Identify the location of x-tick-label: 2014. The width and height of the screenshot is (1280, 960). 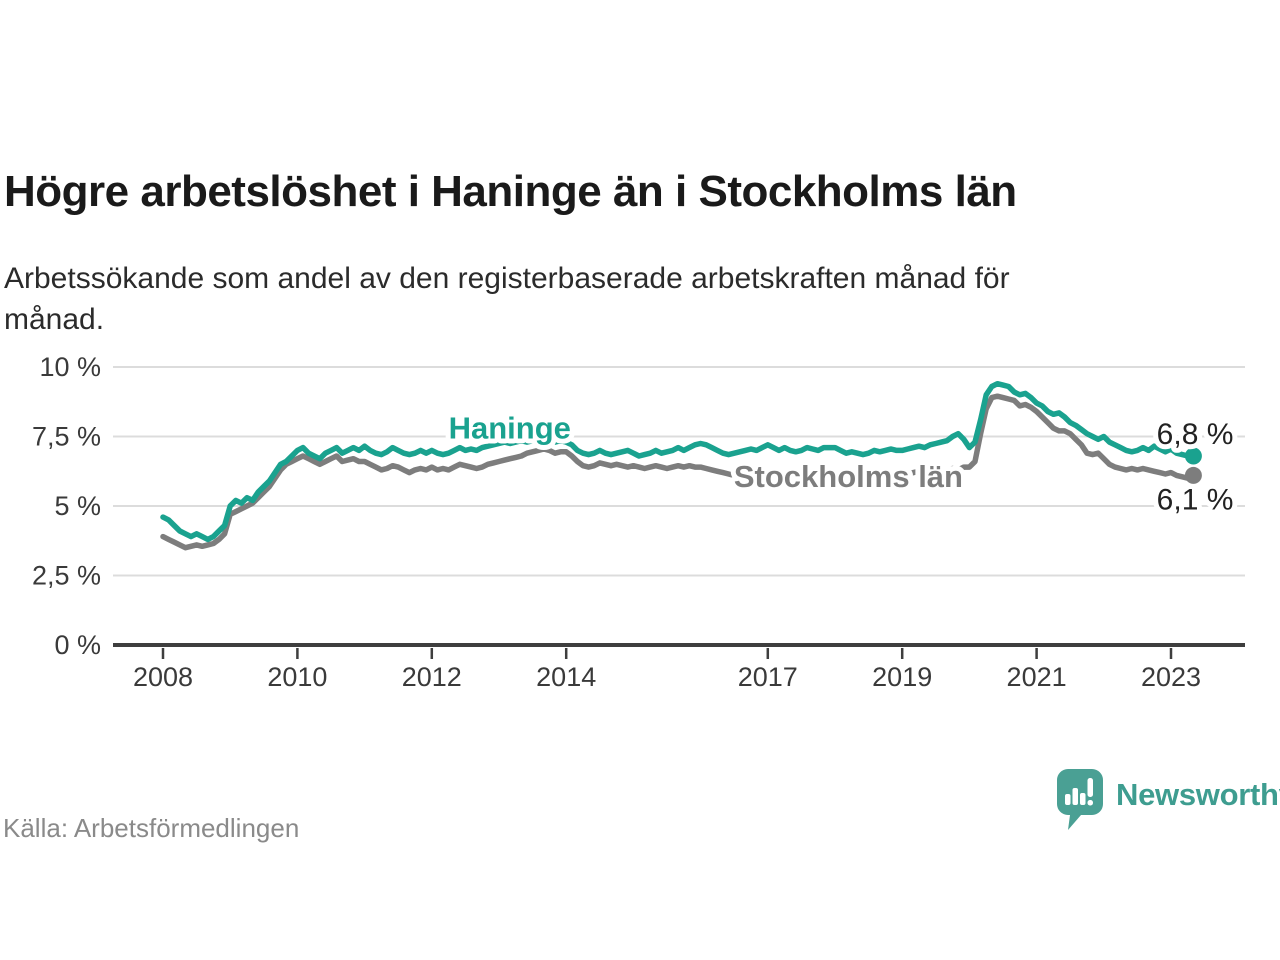
(566, 677).